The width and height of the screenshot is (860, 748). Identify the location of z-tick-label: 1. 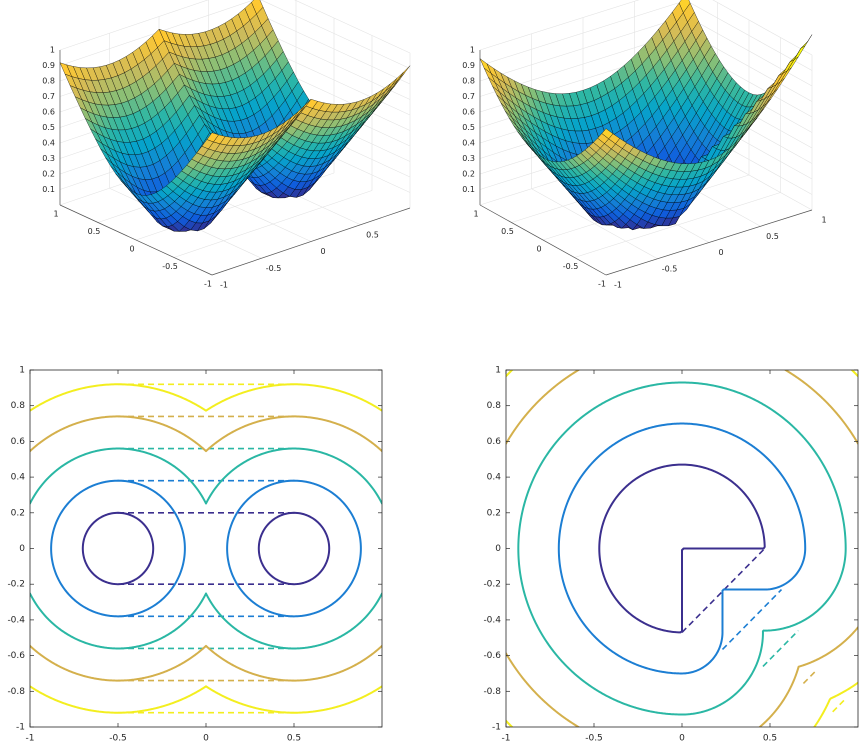
(52, 50).